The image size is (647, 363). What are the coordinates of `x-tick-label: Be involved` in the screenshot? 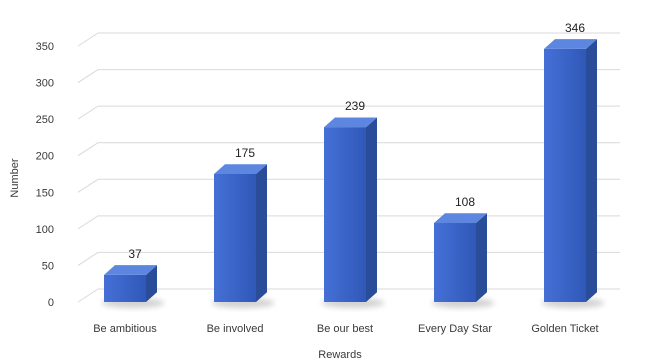 It's located at (235, 329).